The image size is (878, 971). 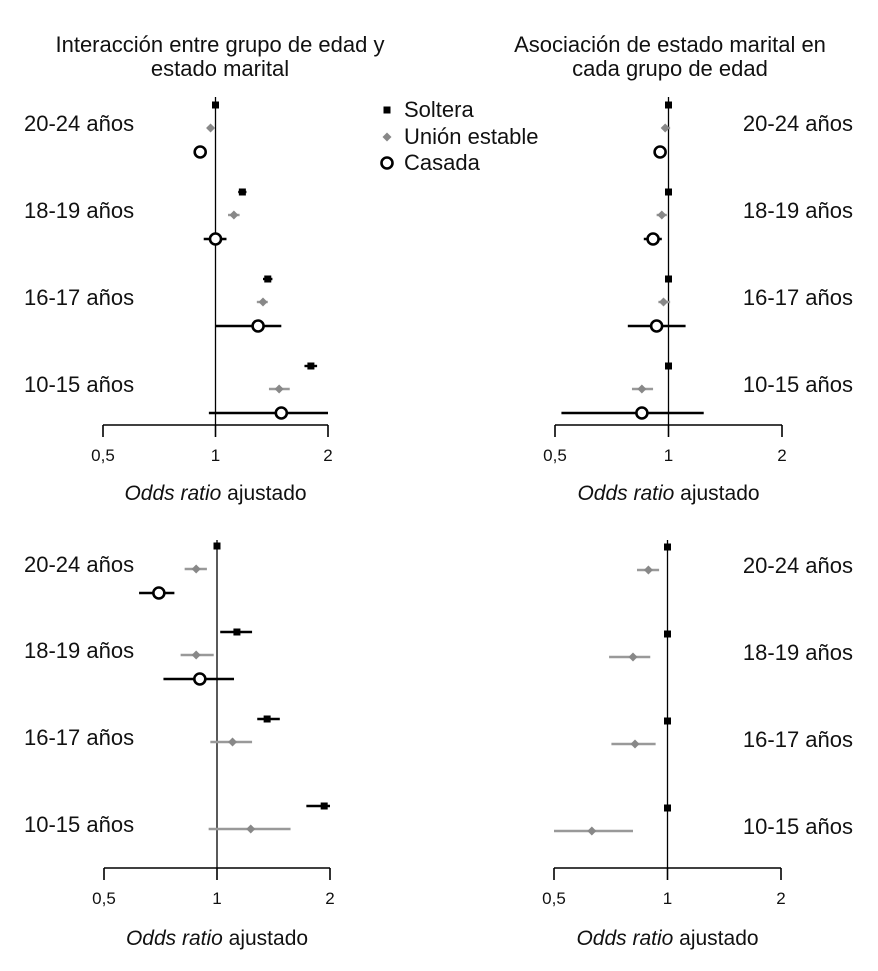 I want to click on panel-title: Interacción entre grupo de edad y, so click(x=219, y=44).